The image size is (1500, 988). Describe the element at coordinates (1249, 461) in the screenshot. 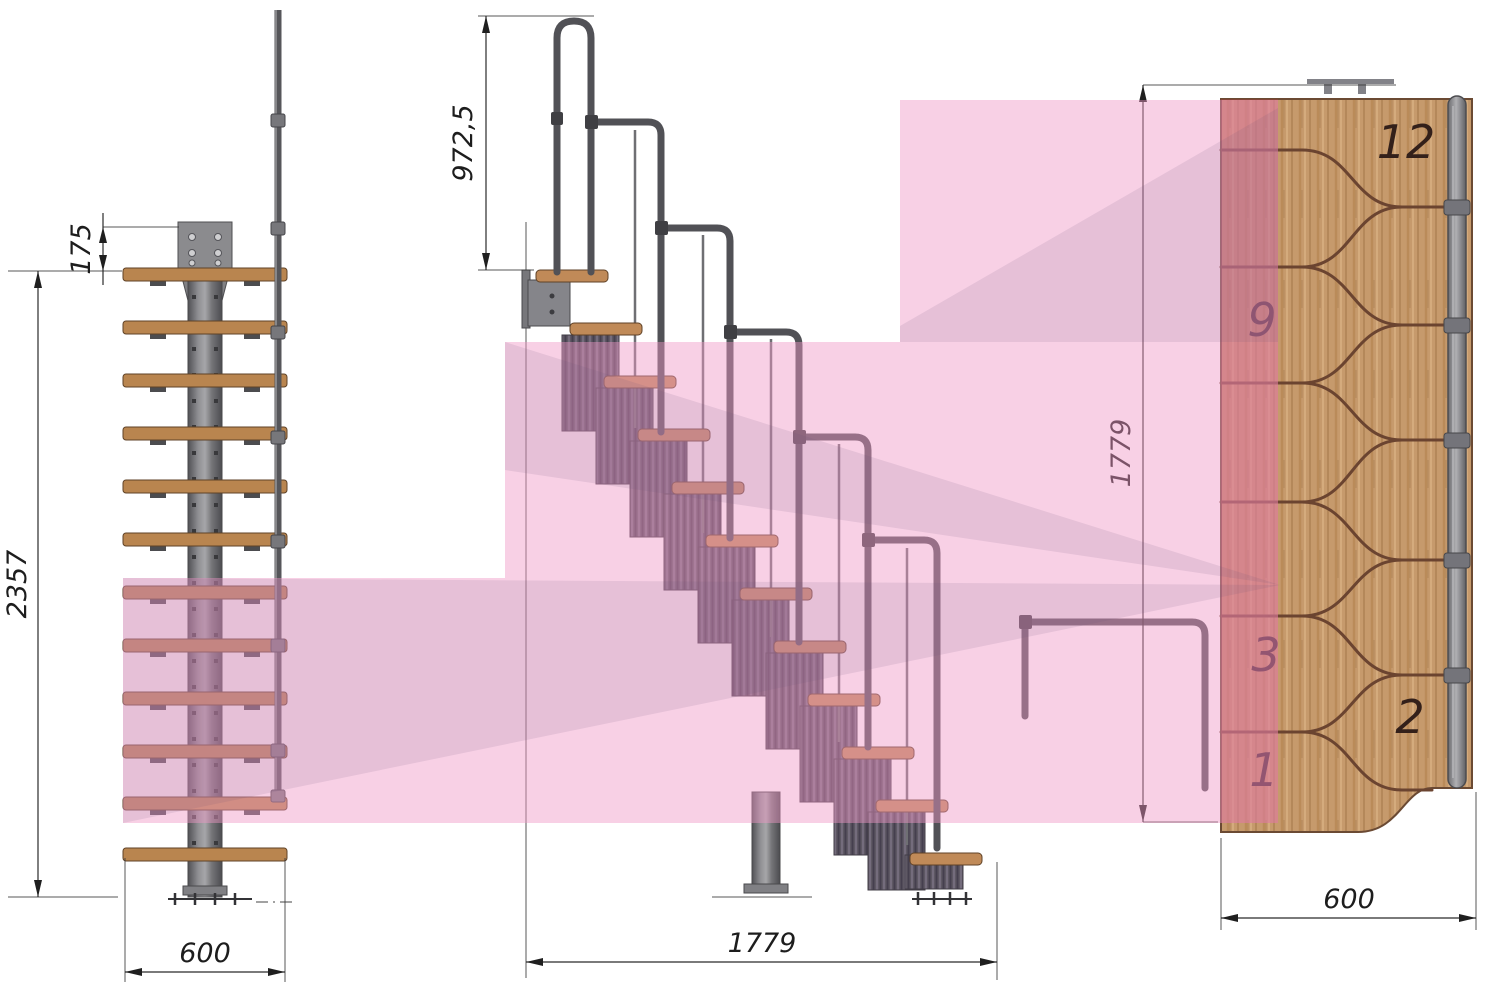

I see `red-tint-band` at that location.